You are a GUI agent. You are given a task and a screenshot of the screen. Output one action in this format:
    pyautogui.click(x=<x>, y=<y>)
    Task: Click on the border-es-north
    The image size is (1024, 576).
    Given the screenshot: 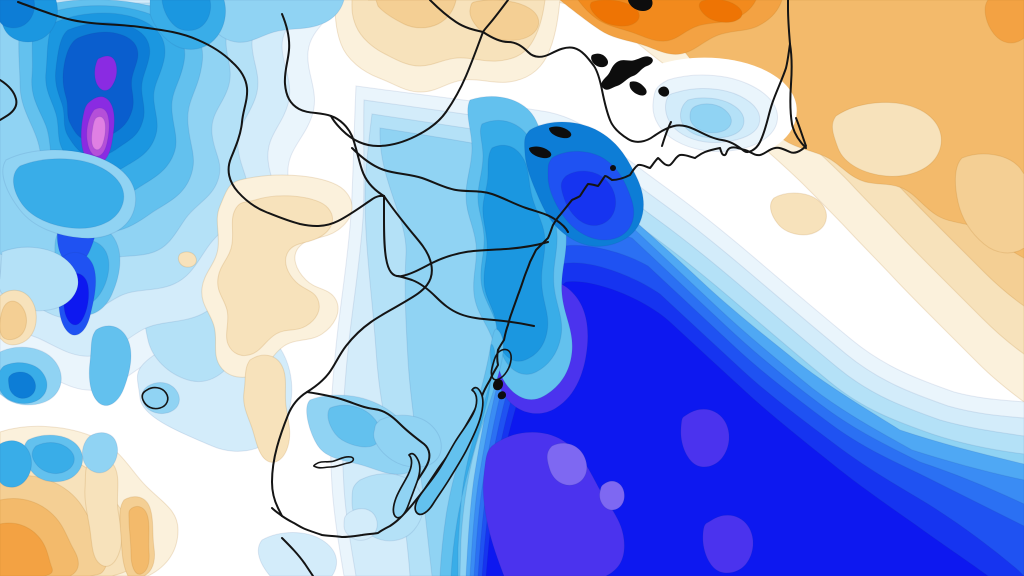 What is the action you would take?
    pyautogui.click(x=789, y=22)
    